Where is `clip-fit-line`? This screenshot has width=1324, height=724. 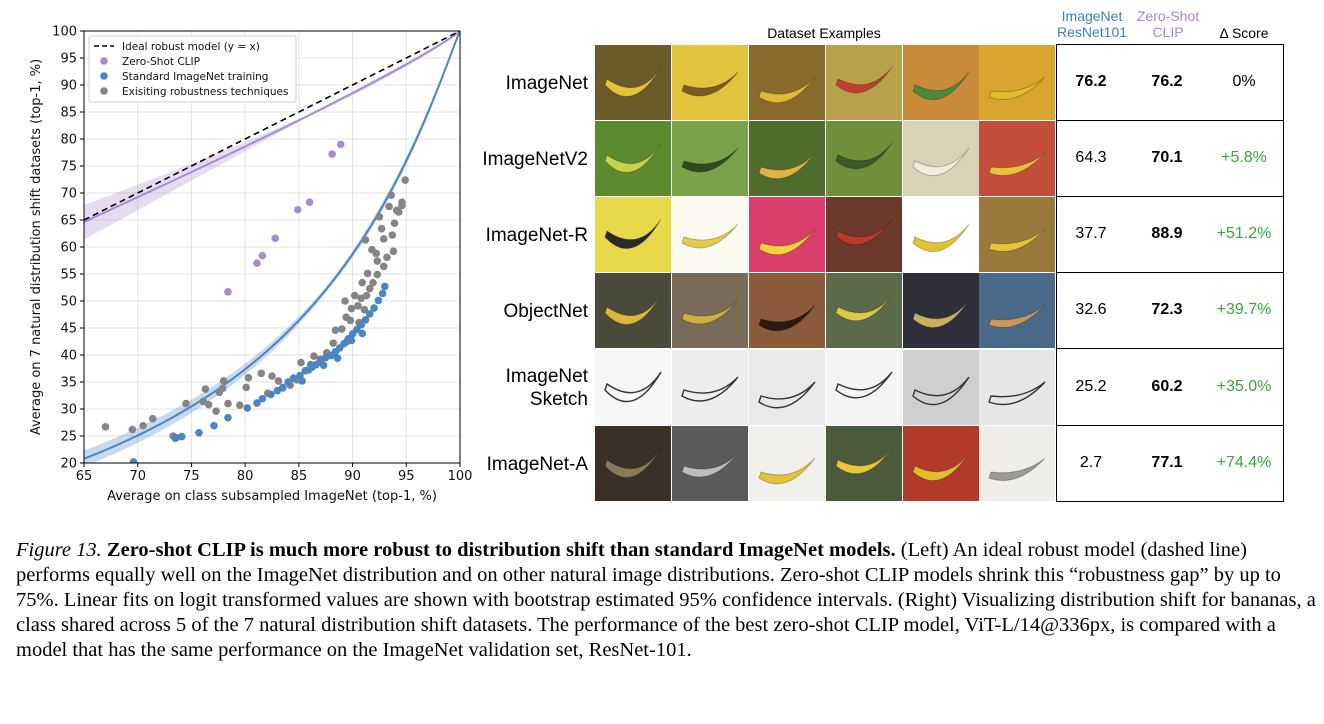
clip-fit-line is located at coordinates (272, 127).